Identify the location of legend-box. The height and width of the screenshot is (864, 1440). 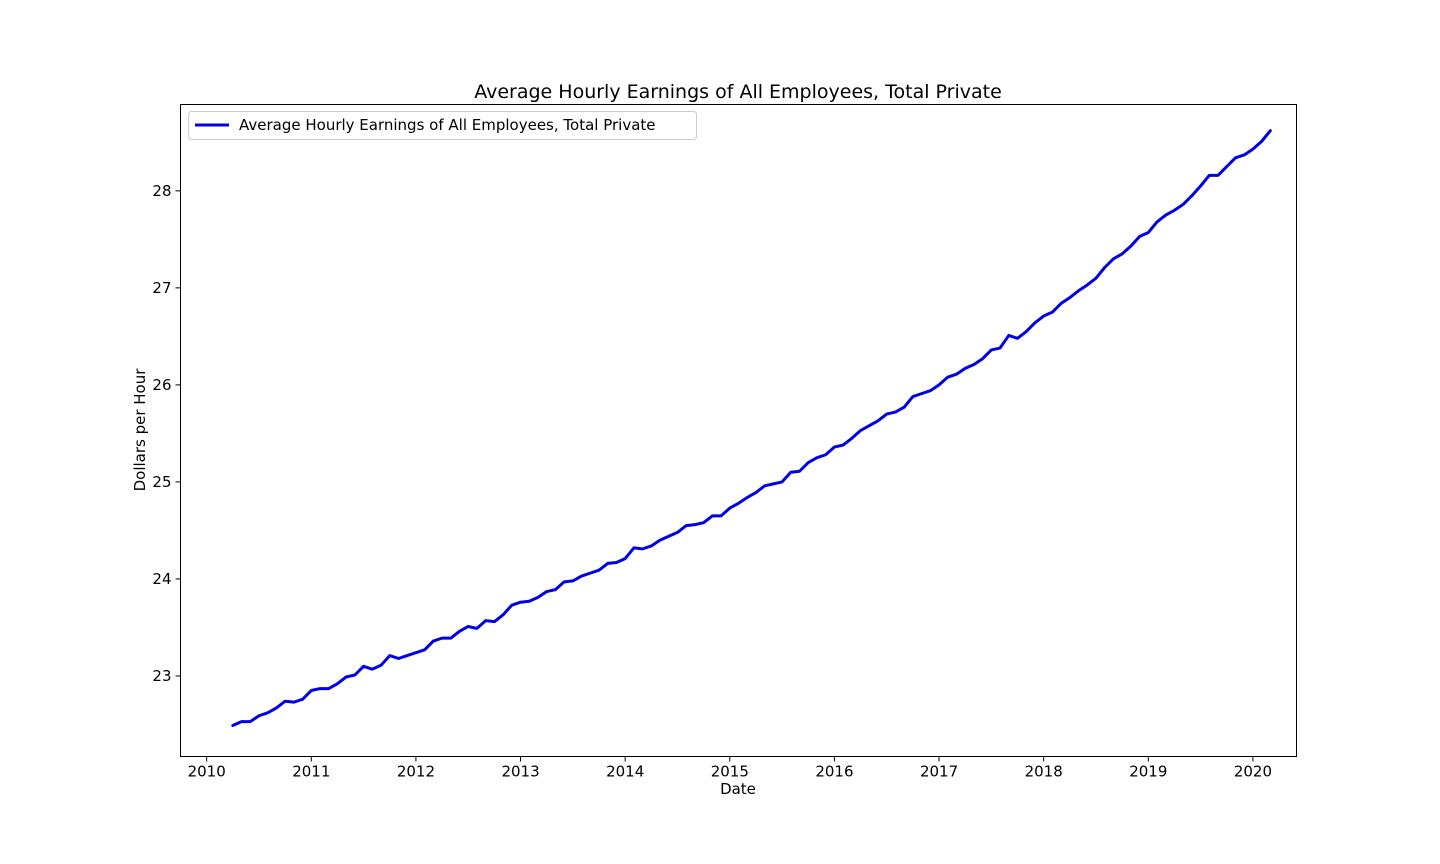
(442, 125).